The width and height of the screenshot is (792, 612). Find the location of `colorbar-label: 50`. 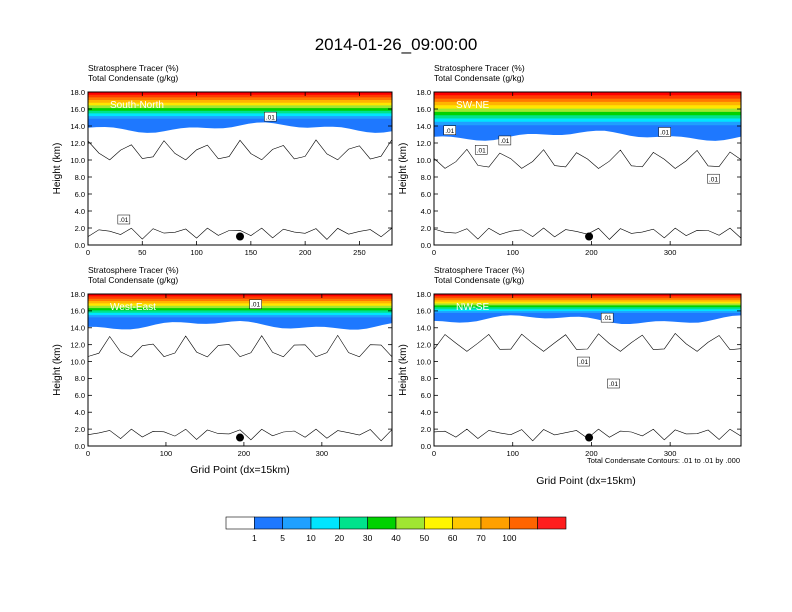

colorbar-label: 50 is located at coordinates (425, 538).